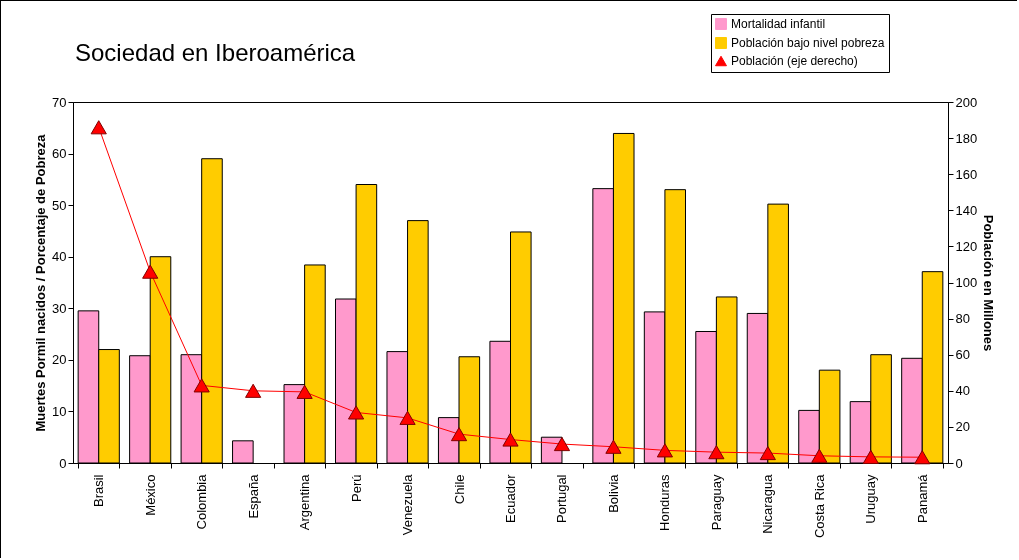 The image size is (1019, 560). Describe the element at coordinates (962, 391) in the screenshot. I see `y2-tick-label: 40` at that location.